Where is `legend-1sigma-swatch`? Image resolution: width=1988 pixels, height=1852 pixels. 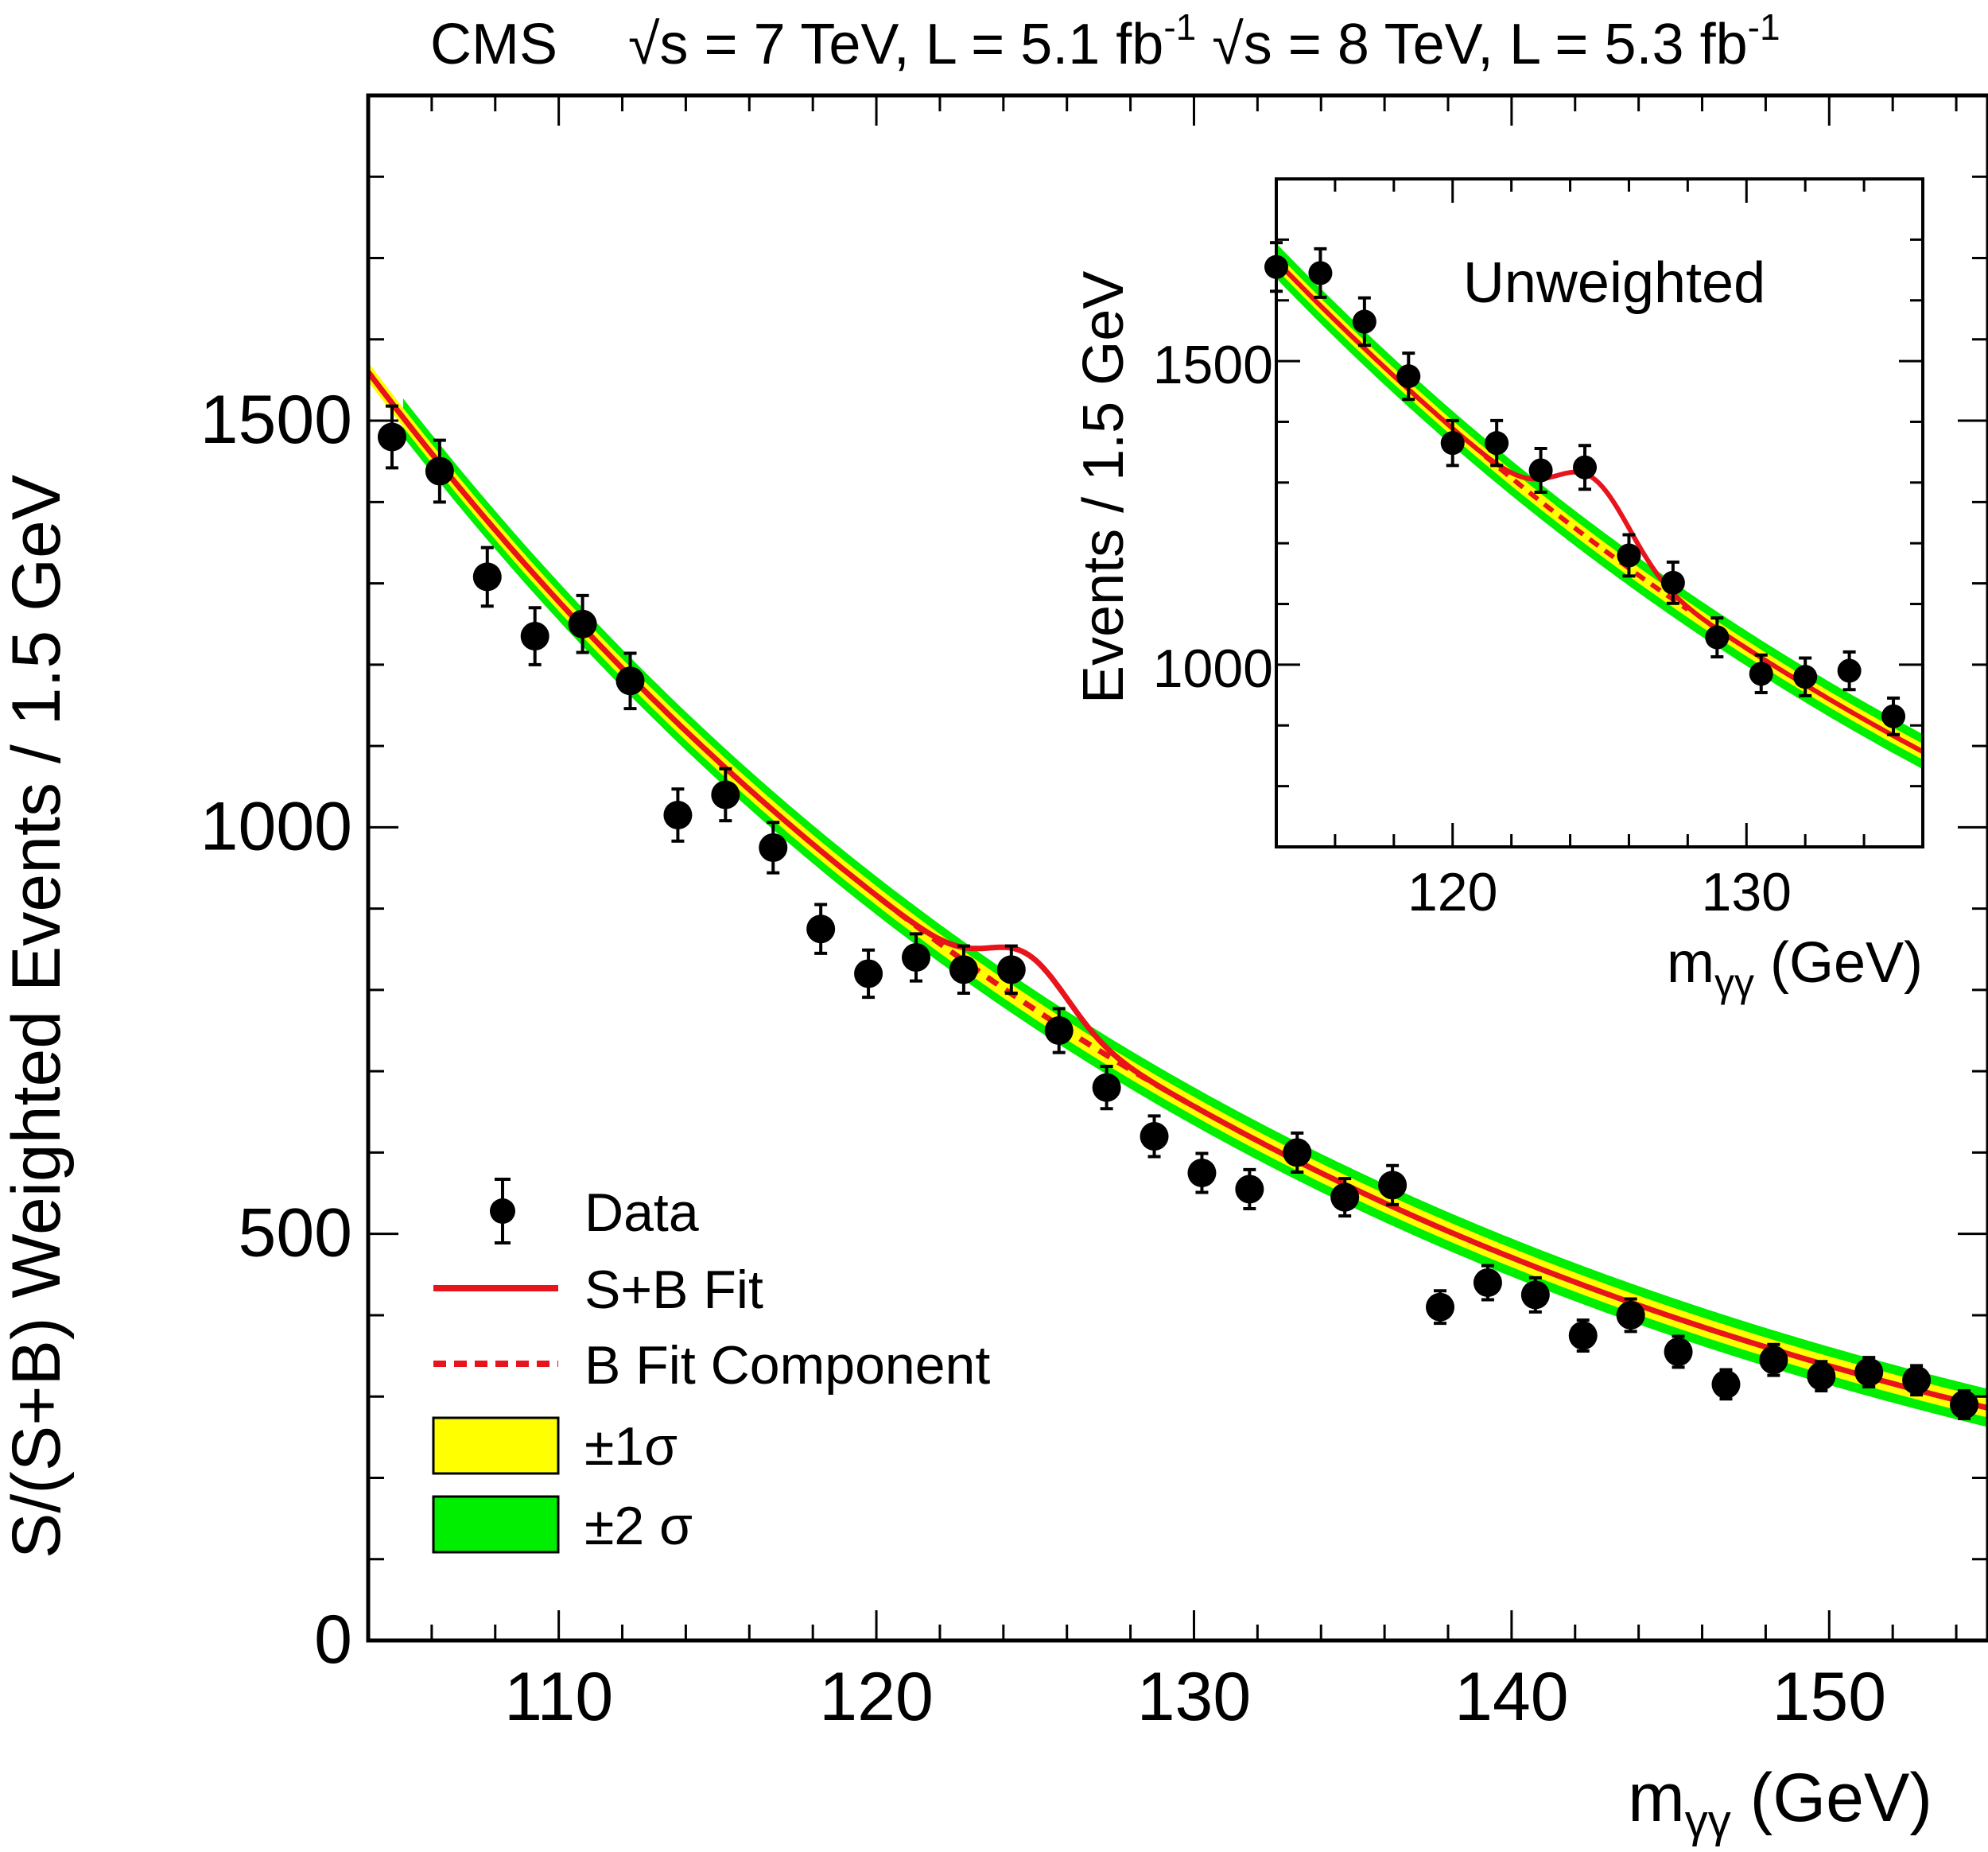
legend-1sigma-swatch is located at coordinates (496, 1445).